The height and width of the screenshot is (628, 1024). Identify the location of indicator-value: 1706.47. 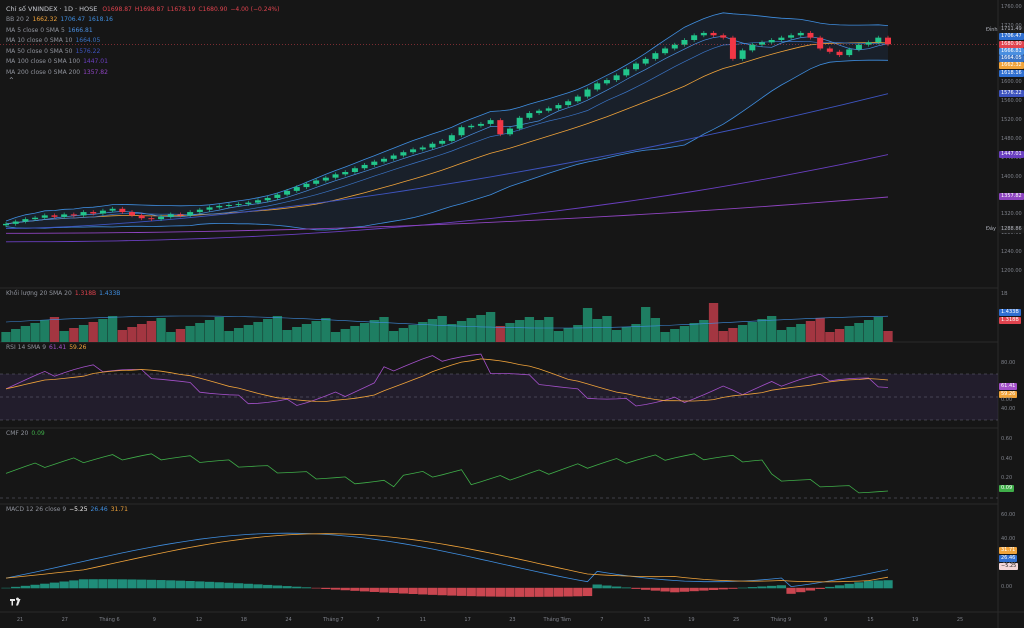
(73, 19).